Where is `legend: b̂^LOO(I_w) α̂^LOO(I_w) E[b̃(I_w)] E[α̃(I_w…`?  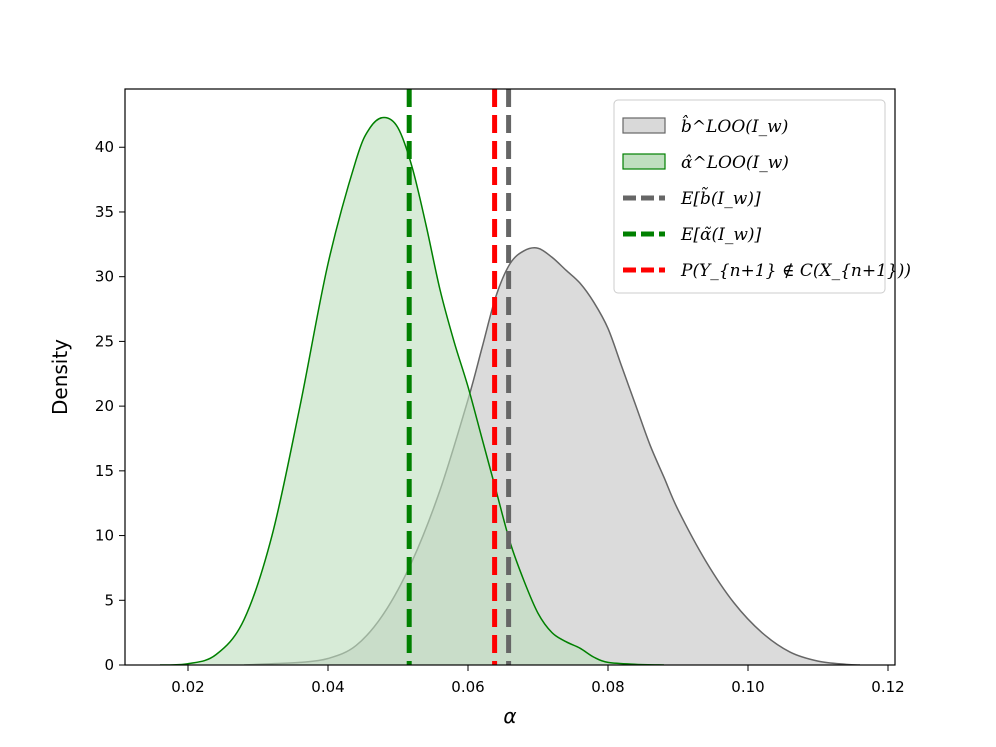 legend: b̂^LOO(I_w) α̂^LOO(I_w) E[b̃(I_w)] E[α̃(I_w… is located at coordinates (762, 196).